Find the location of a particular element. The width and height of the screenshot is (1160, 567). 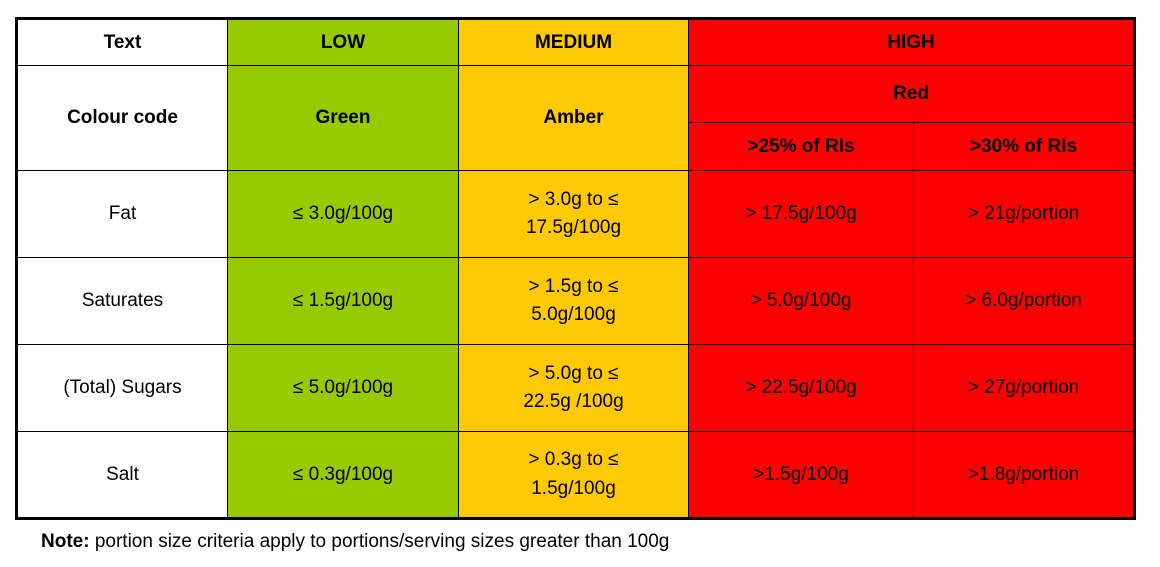

salt-label-cell: Salt is located at coordinates (122, 475).